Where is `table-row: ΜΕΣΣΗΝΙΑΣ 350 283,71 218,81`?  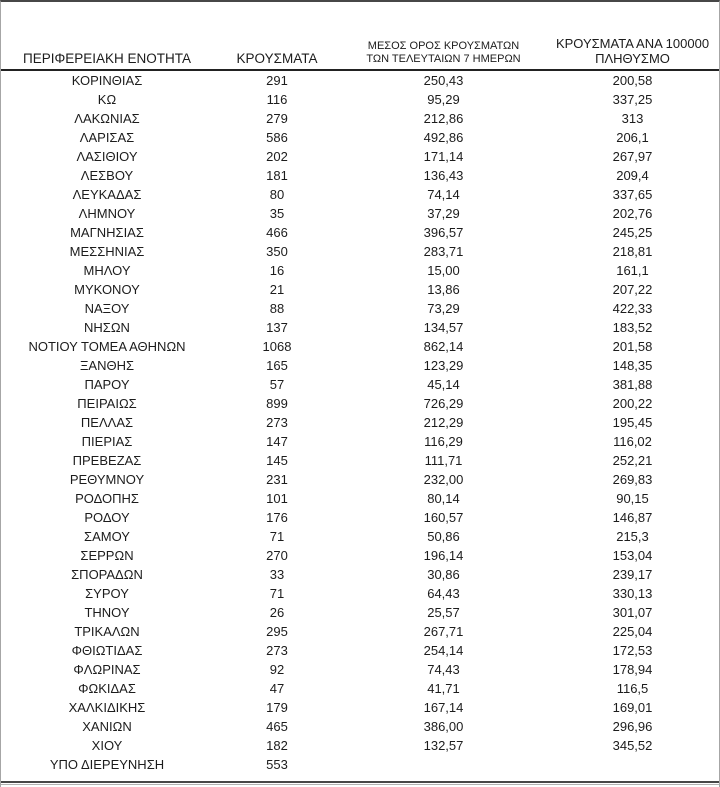
table-row: ΜΕΣΣΗΝΙΑΣ 350 283,71 218,81 is located at coordinates (360, 251).